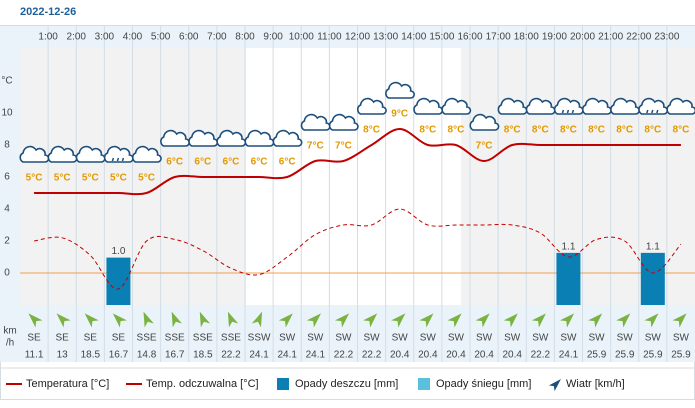 This screenshot has width=695, height=408. I want to click on hour-label: 13:00, so click(385, 37).